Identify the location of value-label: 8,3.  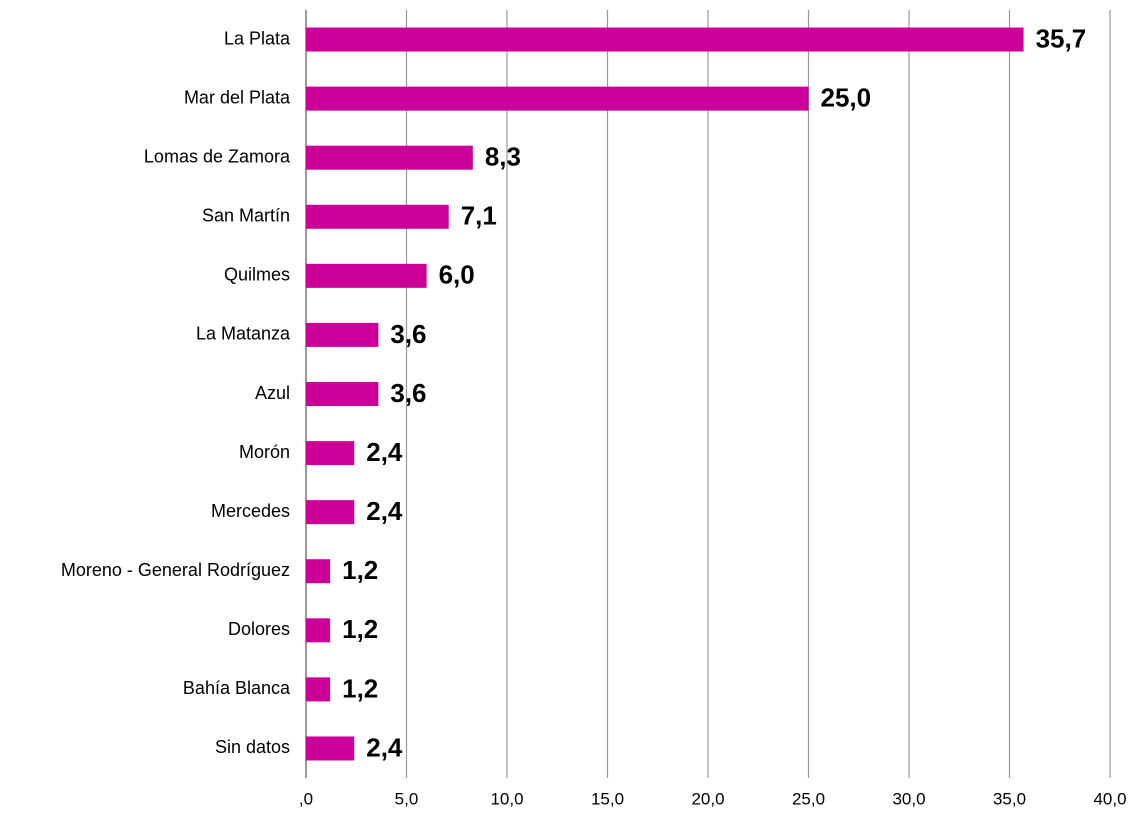
(503, 157).